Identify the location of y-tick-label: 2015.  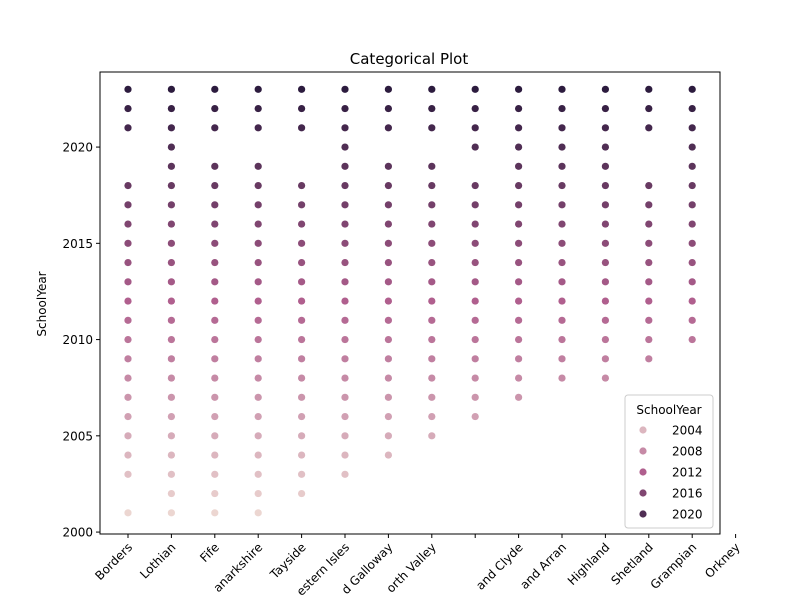
(77, 244).